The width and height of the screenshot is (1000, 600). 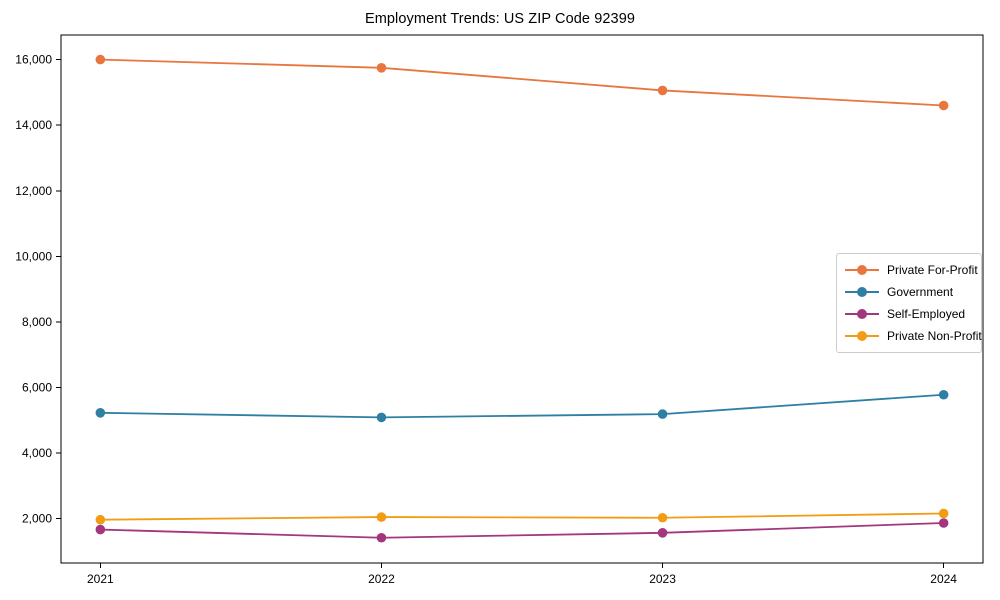 What do you see at coordinates (920, 292) in the screenshot?
I see `legend-label: Government` at bounding box center [920, 292].